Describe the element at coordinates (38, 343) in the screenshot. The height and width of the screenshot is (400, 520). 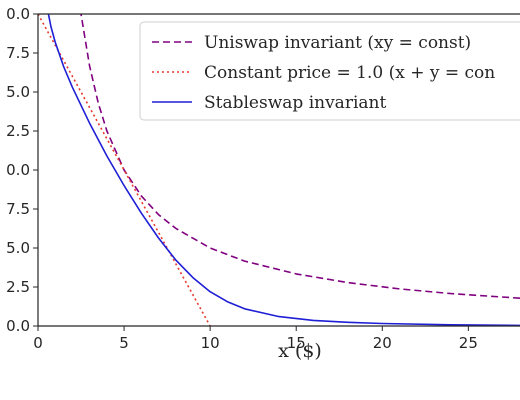
I see `x-tick-label: 0` at that location.